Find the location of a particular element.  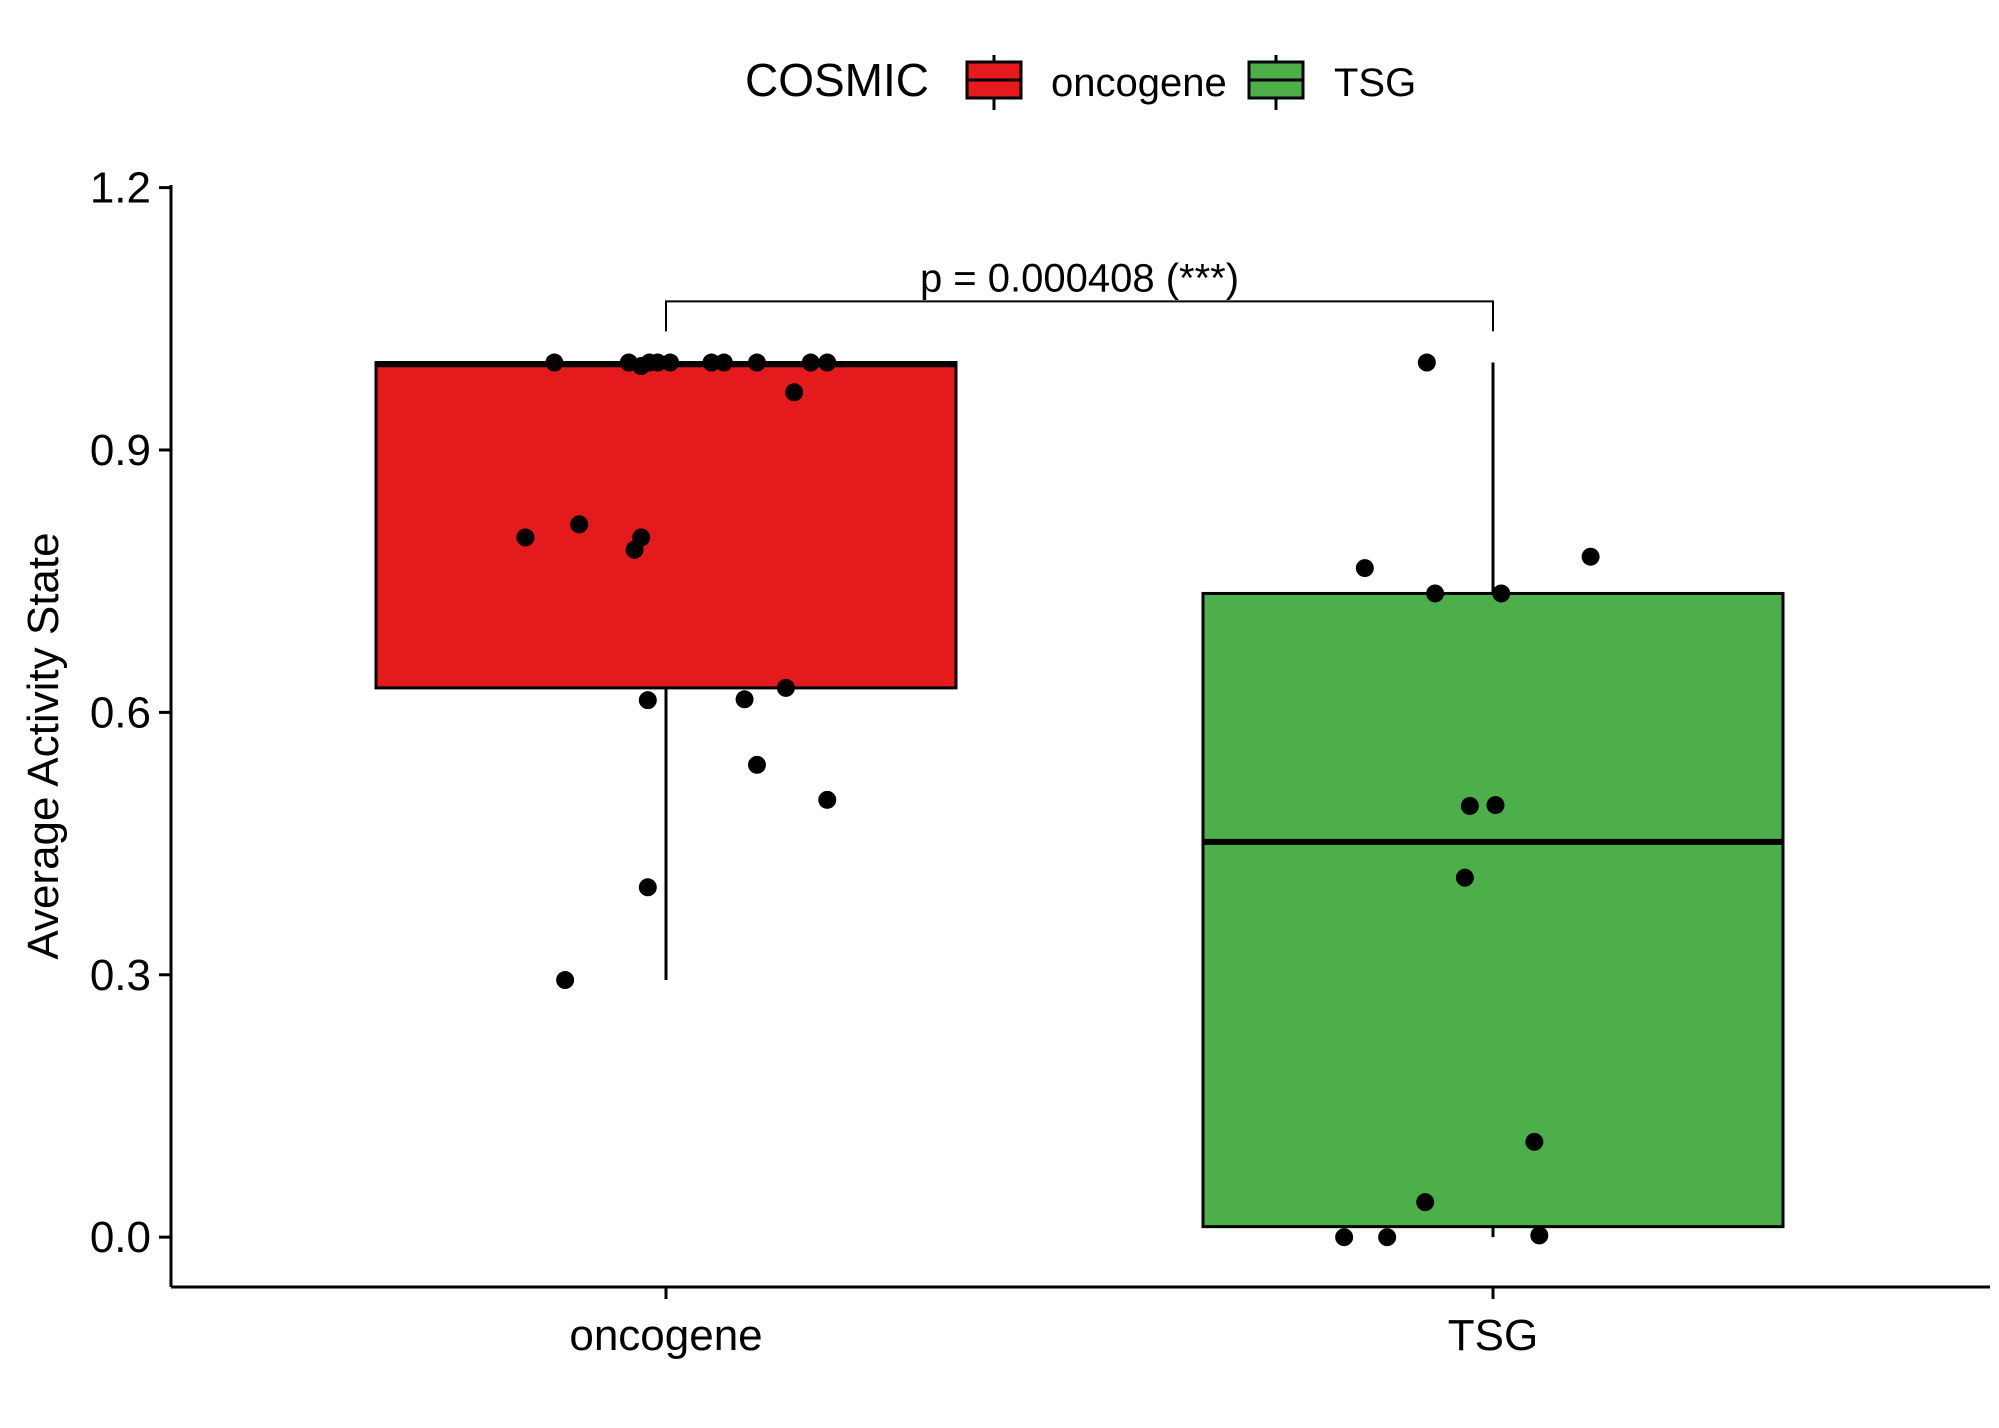

box-TSG is located at coordinates (1493, 910).